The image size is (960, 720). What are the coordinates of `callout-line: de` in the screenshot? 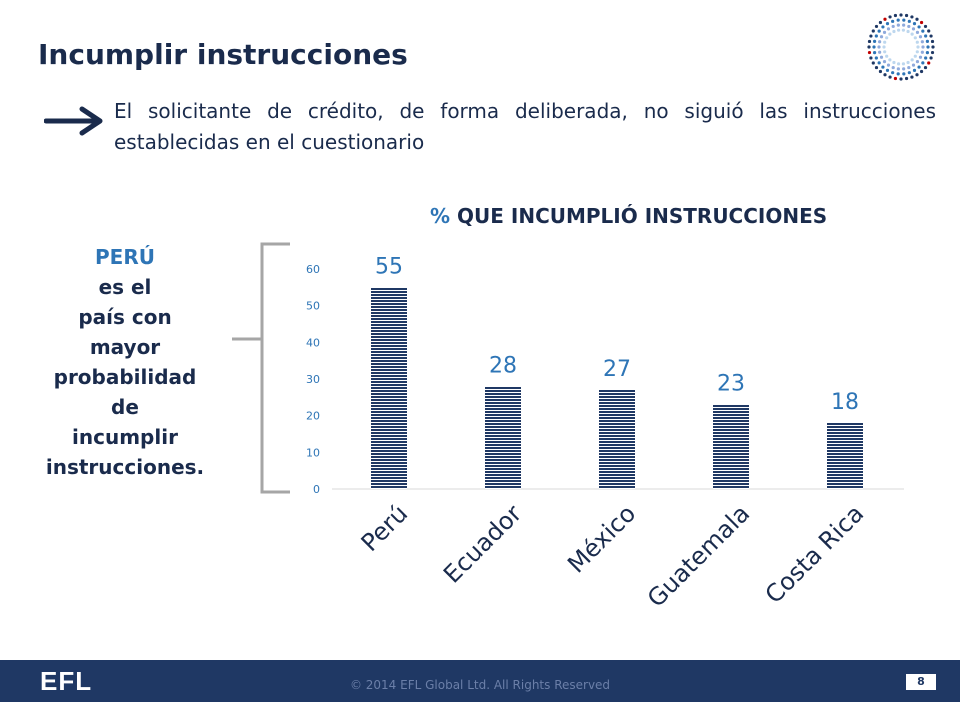 It's located at (125, 407).